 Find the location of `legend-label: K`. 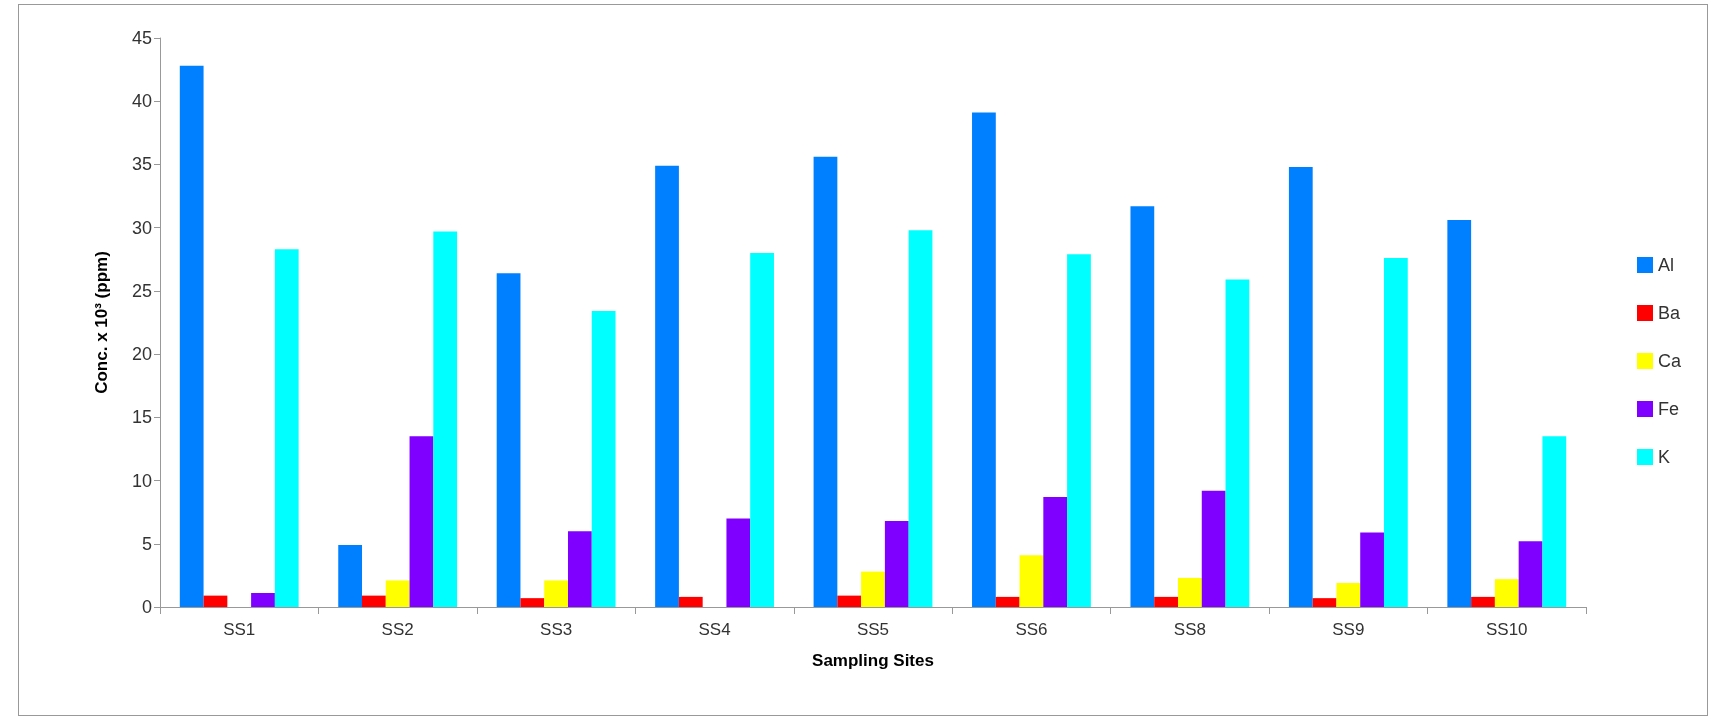

legend-label: K is located at coordinates (1664, 457).